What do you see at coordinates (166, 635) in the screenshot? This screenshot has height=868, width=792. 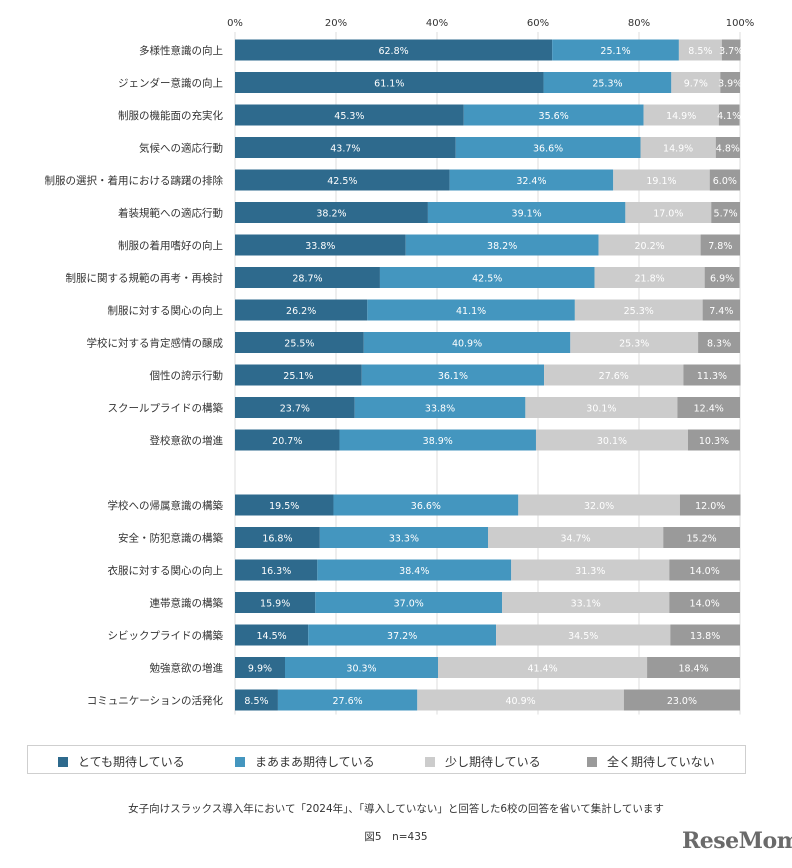 I see `category-label: シビックプライドの構築` at bounding box center [166, 635].